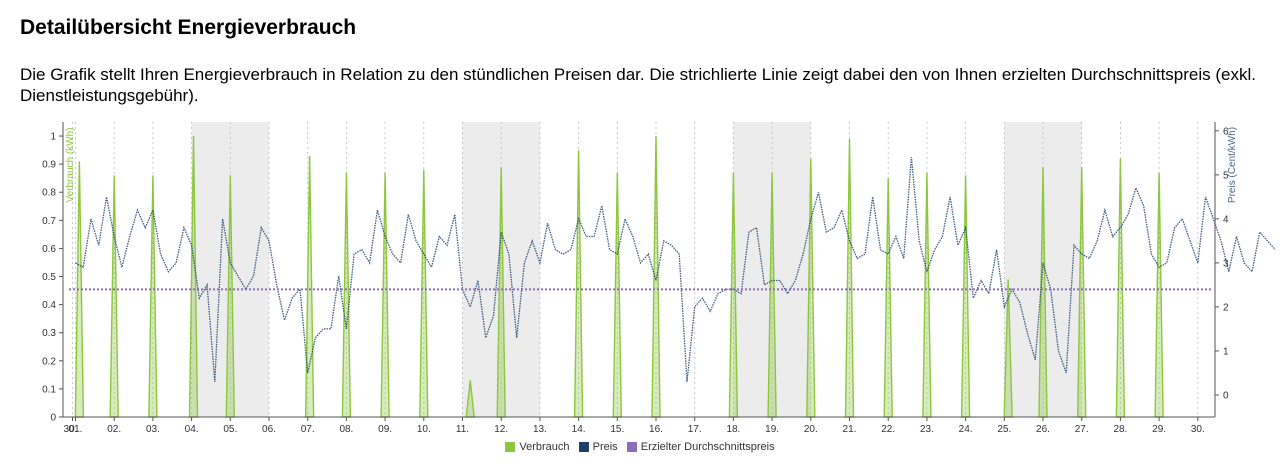 This screenshot has width=1280, height=471. Describe the element at coordinates (966, 429) in the screenshot. I see `x-tick-label-24: 24.` at that location.